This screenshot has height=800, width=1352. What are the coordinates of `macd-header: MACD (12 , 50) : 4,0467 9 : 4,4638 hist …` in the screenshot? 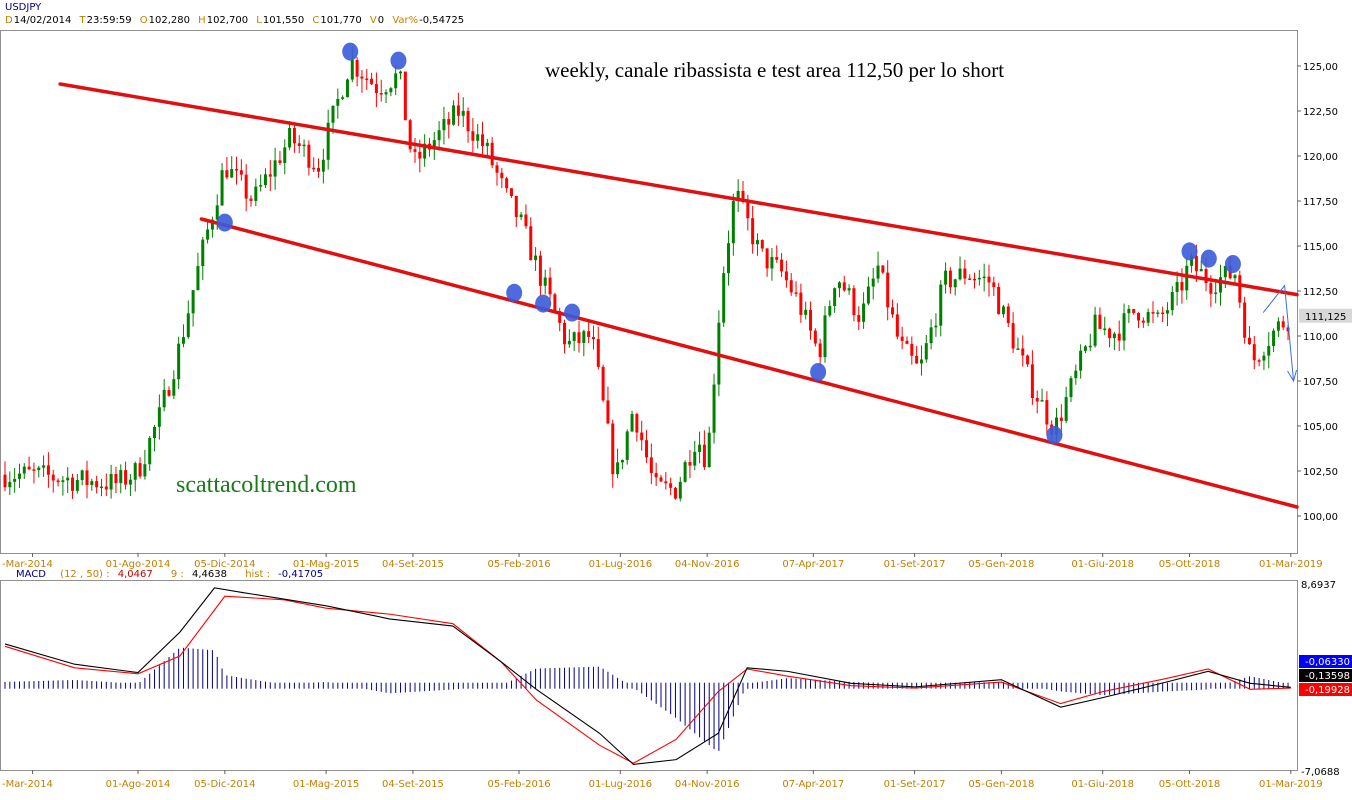 It's located at (170, 574).